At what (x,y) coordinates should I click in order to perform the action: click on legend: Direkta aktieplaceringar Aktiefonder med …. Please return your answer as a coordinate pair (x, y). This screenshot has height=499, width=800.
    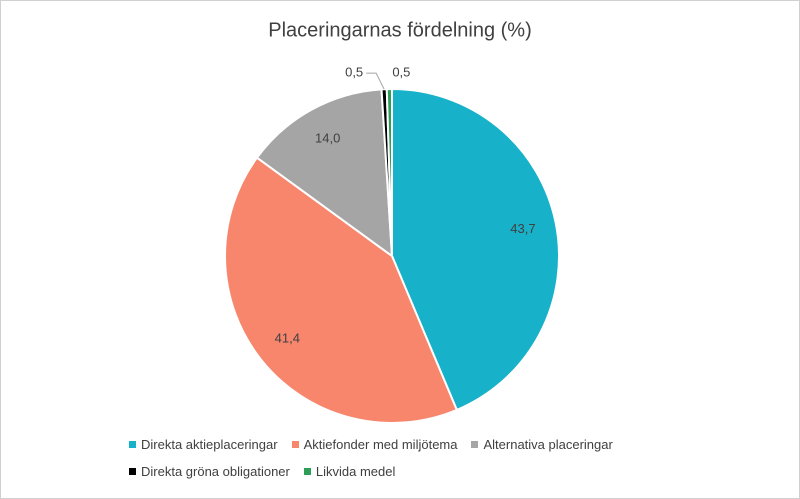
    Looking at the image, I should click on (409, 458).